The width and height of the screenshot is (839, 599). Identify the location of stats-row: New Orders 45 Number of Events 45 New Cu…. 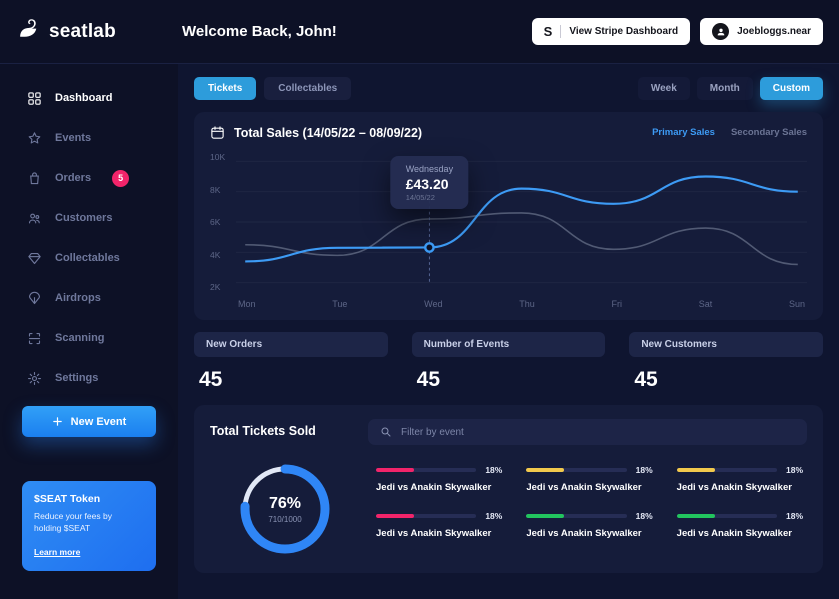
(508, 362).